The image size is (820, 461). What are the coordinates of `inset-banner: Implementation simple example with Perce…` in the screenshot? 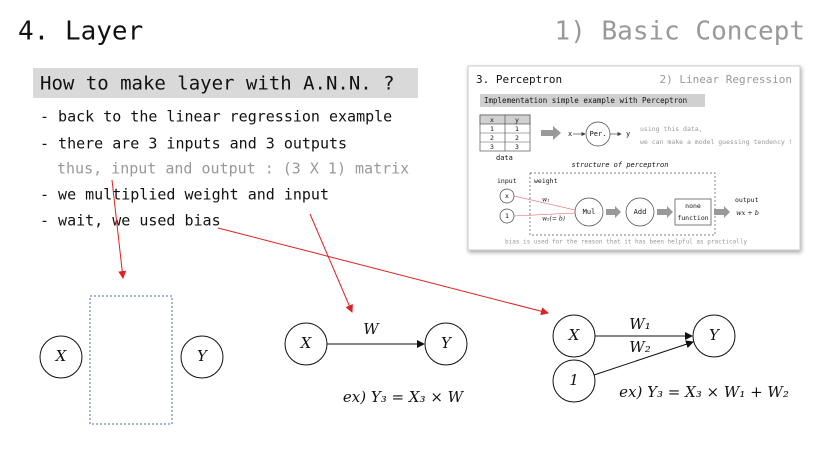 It's located at (585, 100).